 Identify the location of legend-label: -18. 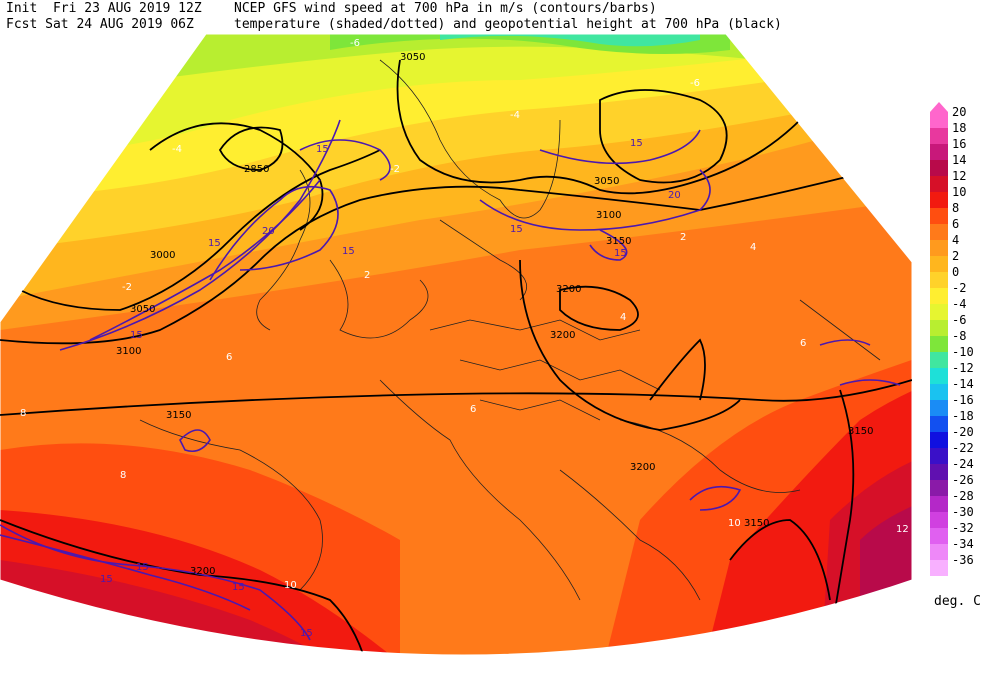
(963, 416).